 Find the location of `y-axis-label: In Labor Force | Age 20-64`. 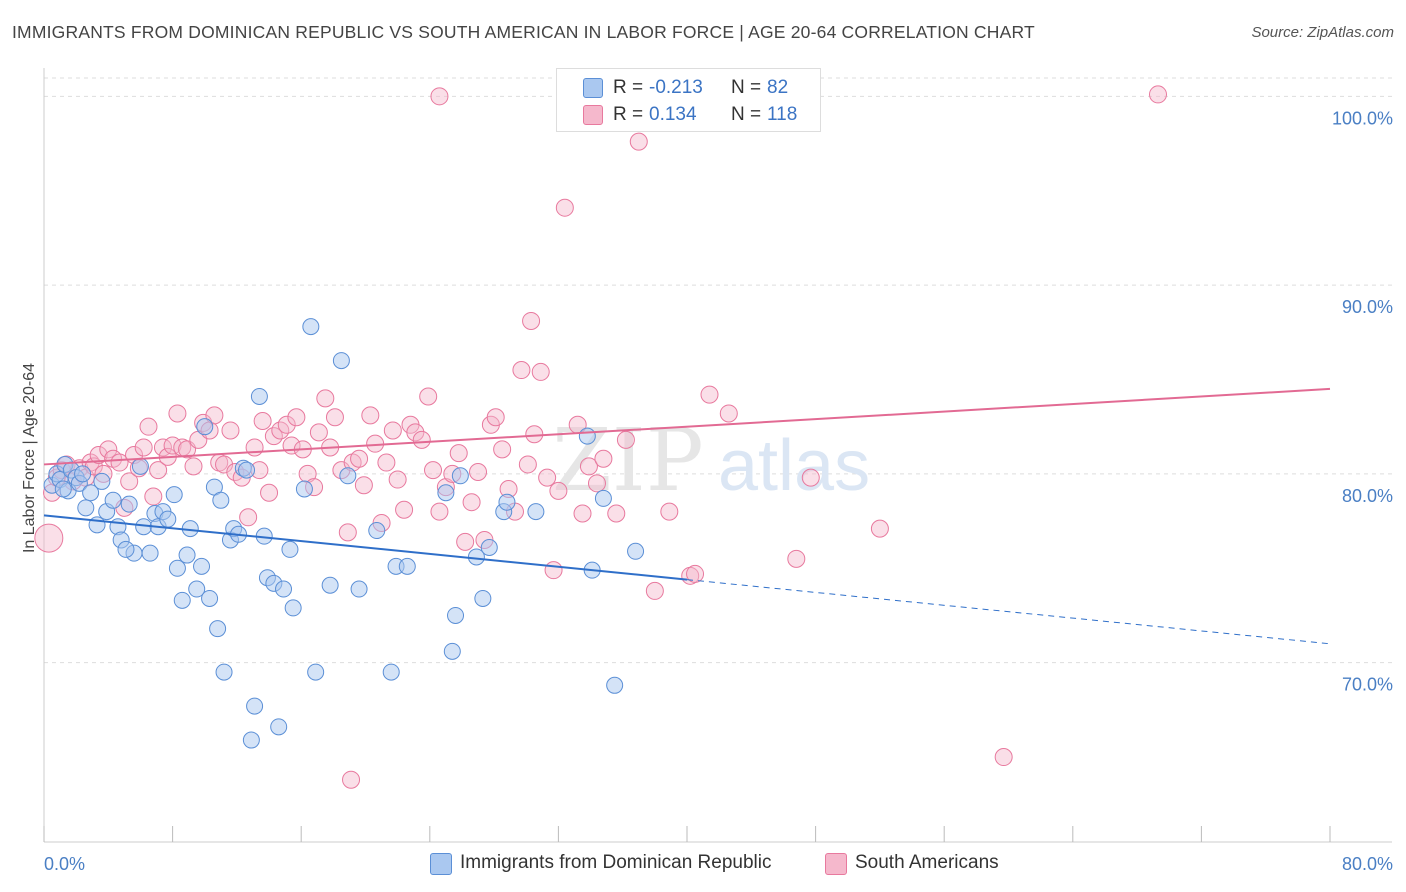

y-axis-label: In Labor Force | Age 20-64 is located at coordinates (29, 458).